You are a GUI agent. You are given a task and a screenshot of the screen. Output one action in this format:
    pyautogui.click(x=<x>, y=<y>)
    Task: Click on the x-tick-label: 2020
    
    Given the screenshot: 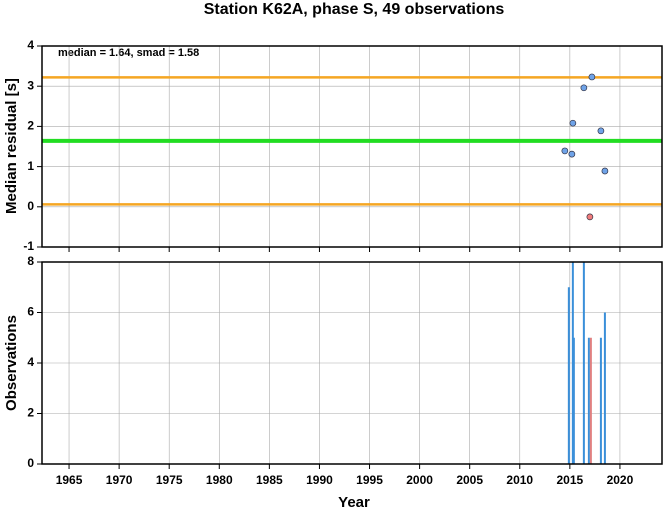 What is the action you would take?
    pyautogui.click(x=620, y=480)
    